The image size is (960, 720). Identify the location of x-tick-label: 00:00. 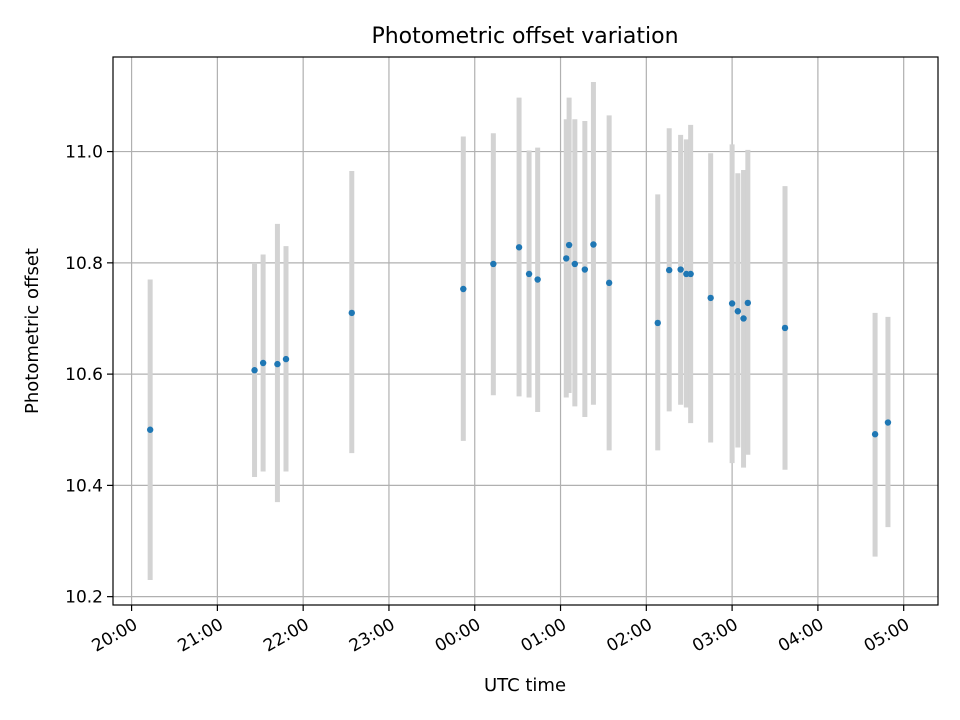
(458, 636).